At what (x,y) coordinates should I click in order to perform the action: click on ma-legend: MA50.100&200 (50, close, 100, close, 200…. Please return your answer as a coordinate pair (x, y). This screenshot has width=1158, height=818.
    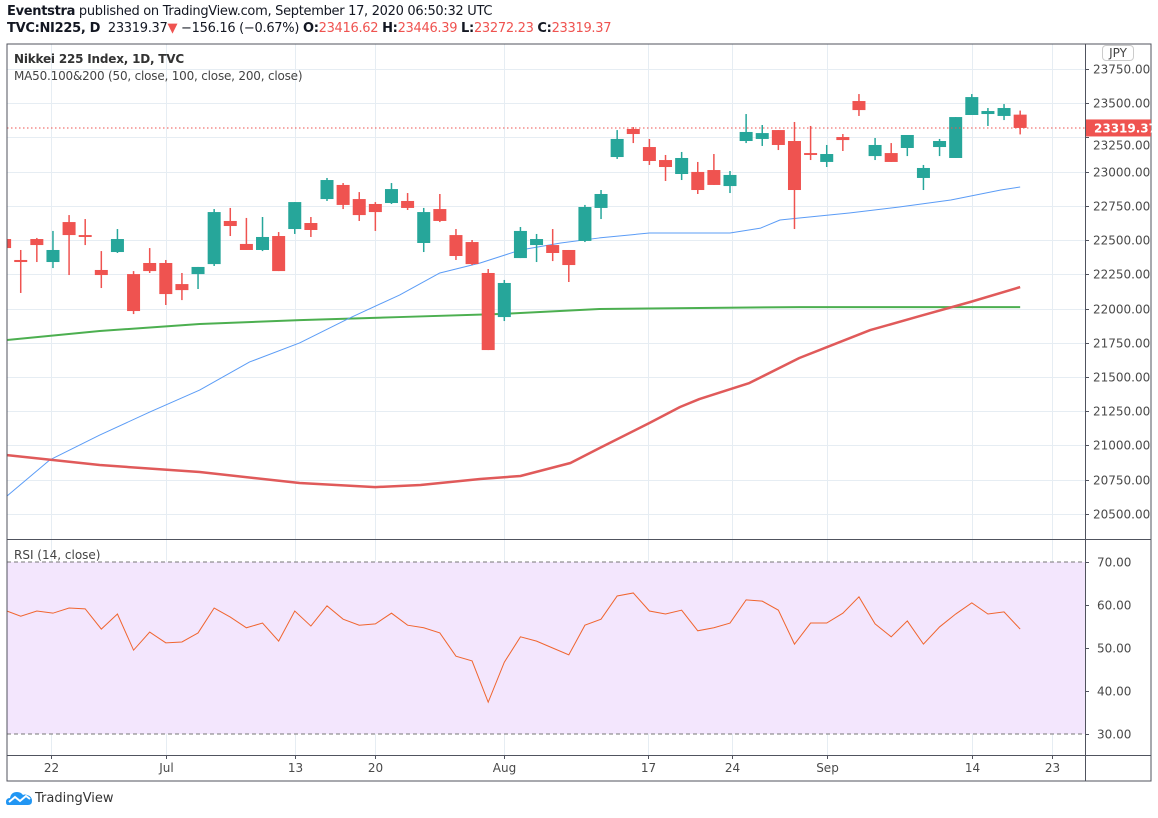
    Looking at the image, I should click on (158, 76).